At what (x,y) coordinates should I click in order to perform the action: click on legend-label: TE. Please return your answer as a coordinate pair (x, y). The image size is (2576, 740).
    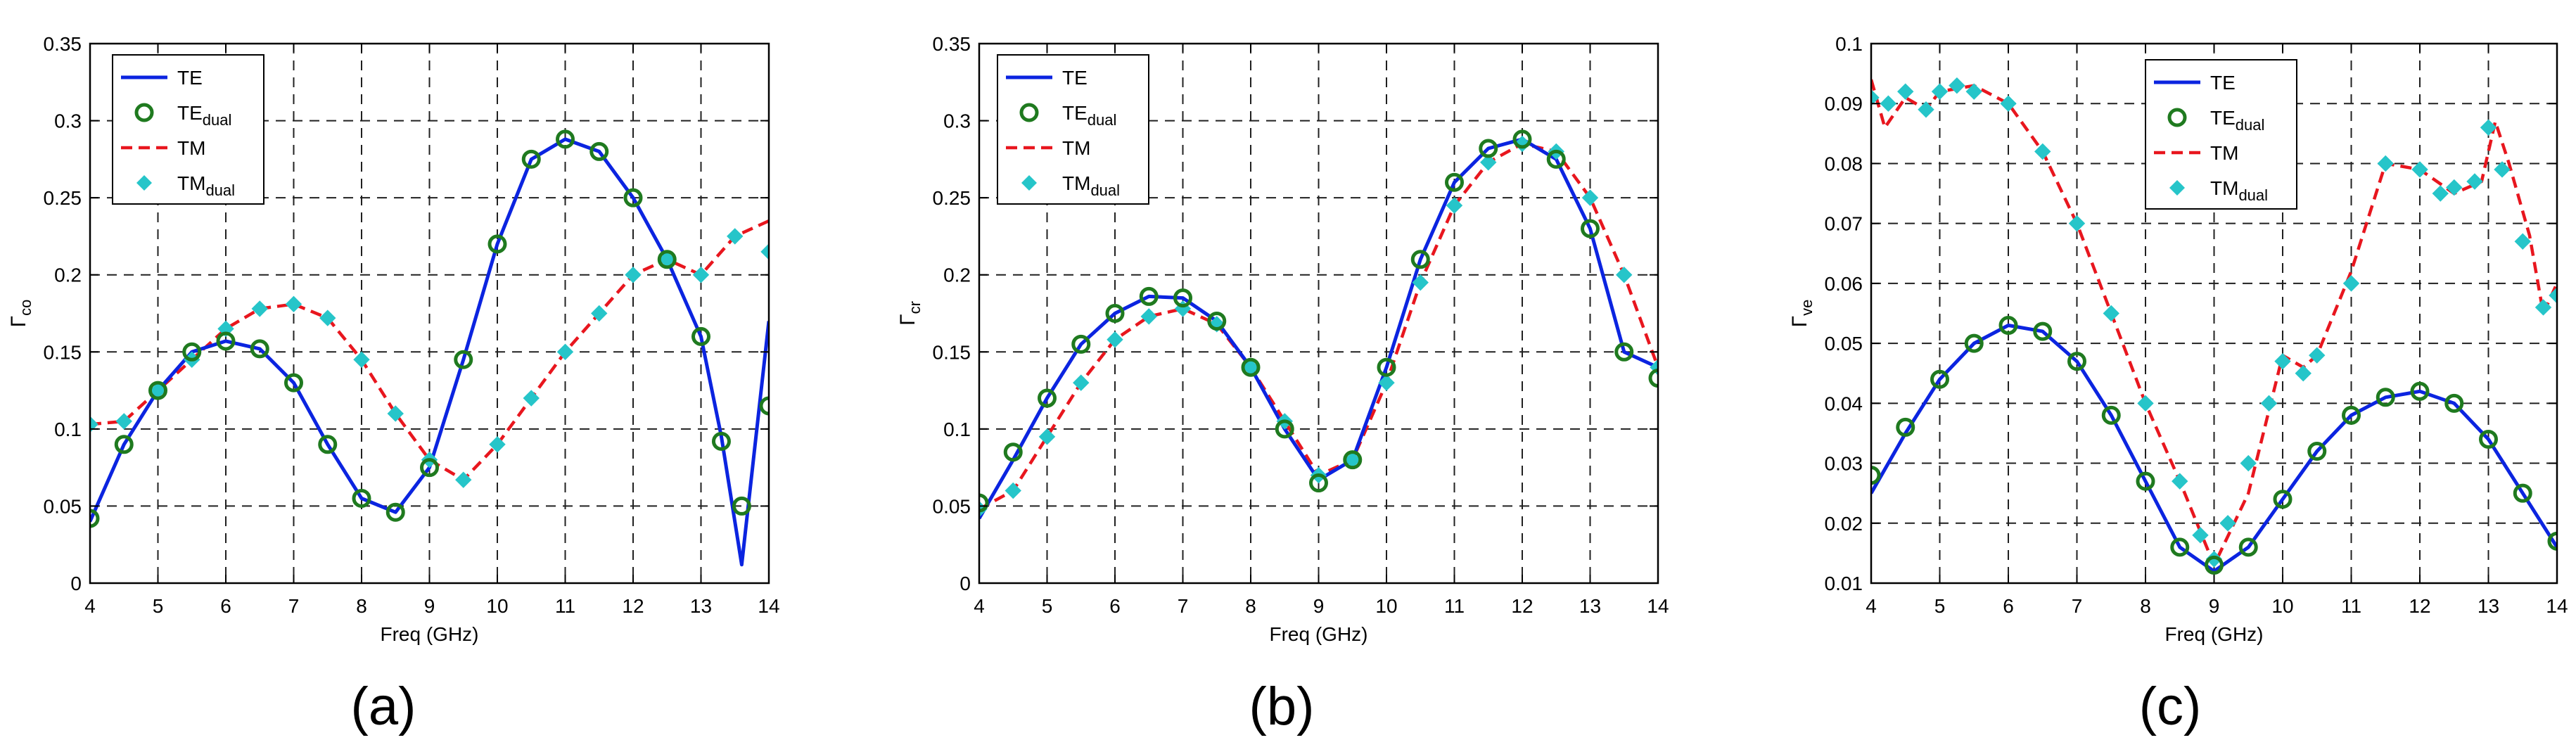
    Looking at the image, I should click on (1075, 78).